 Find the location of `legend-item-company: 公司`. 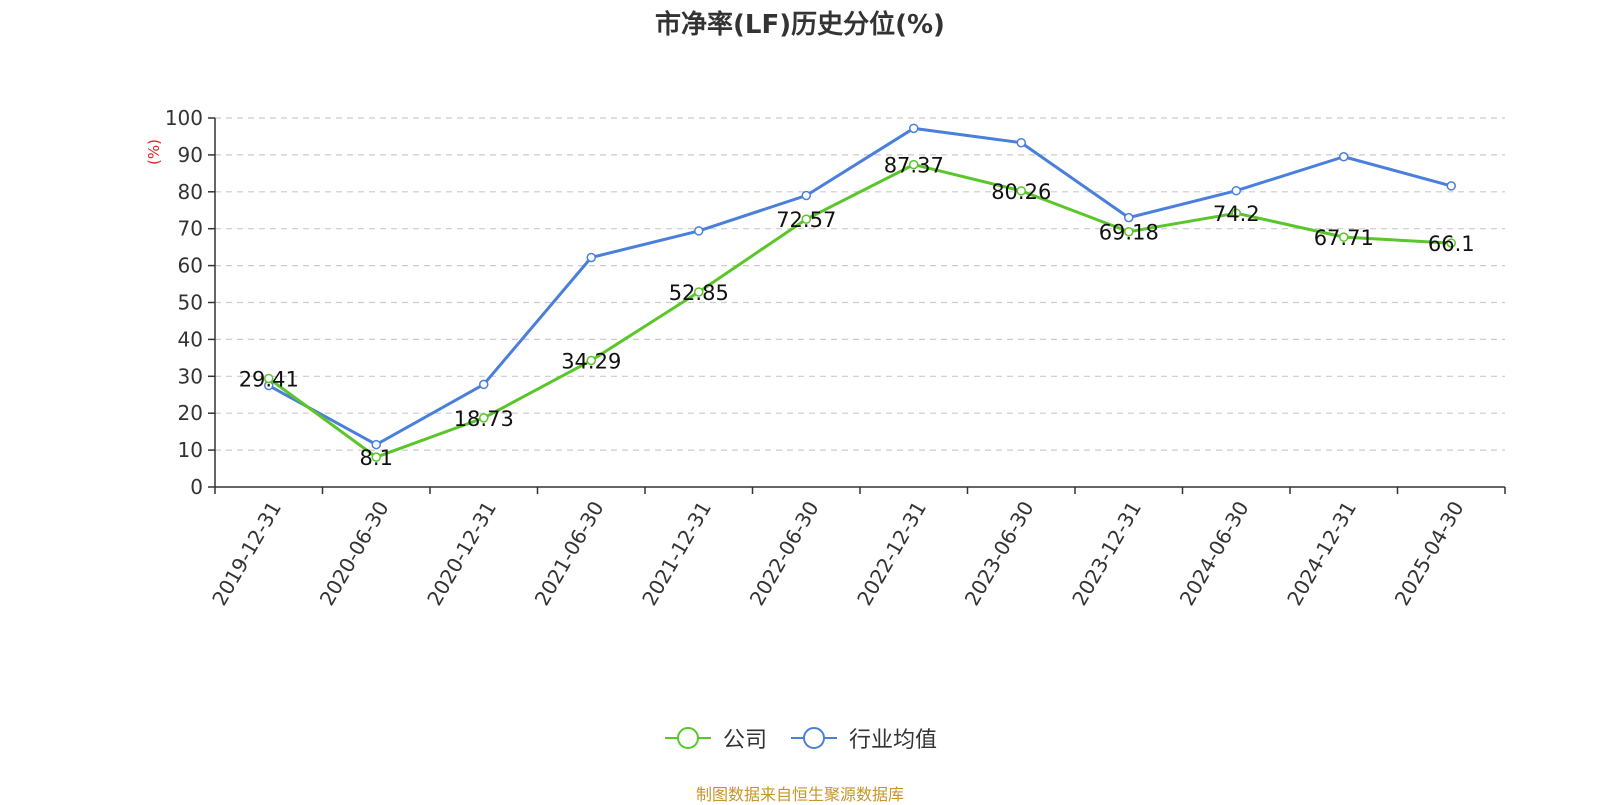

legend-item-company: 公司 is located at coordinates (715, 738).